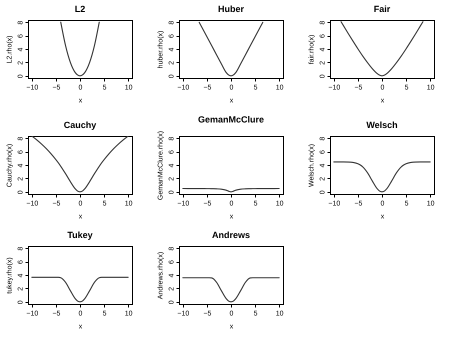 The width and height of the screenshot is (460, 350). What do you see at coordinates (231, 9) in the screenshot?
I see `chart-title: Huber` at bounding box center [231, 9].